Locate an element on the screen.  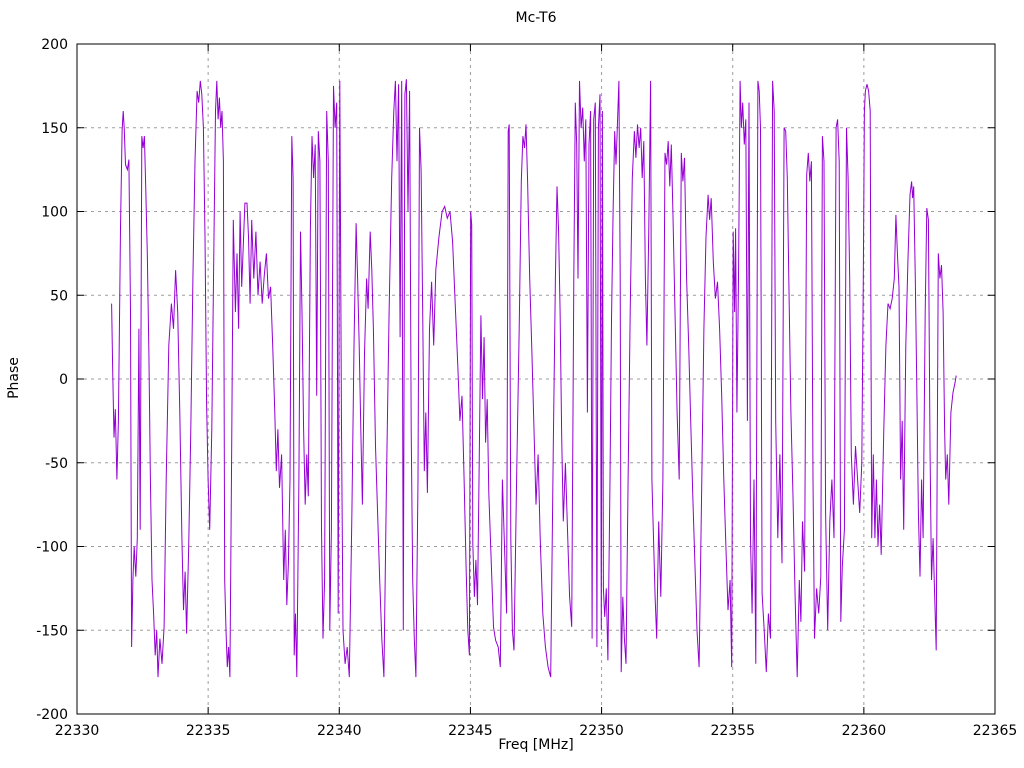
x-axis-title: Freq [MHz] is located at coordinates (536, 745).